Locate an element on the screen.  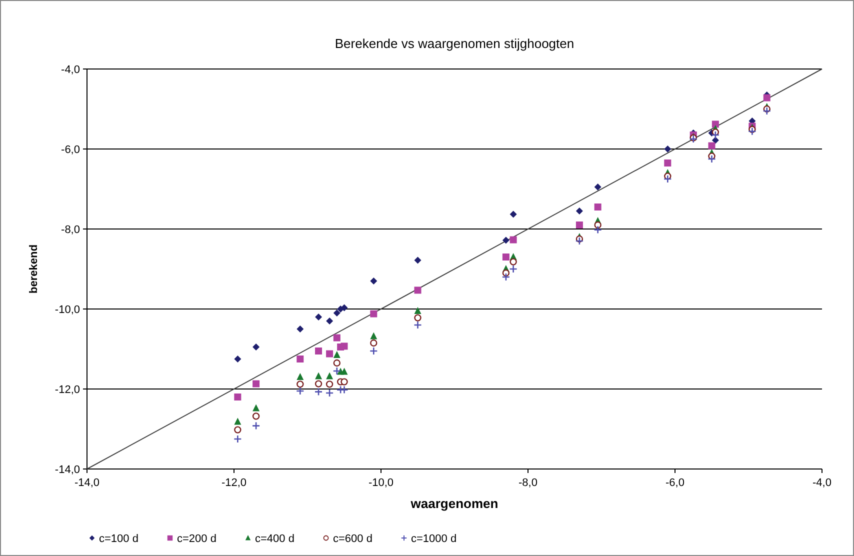
chart-title: Berekende vs waargenomen stijghoogten is located at coordinates (454, 43).